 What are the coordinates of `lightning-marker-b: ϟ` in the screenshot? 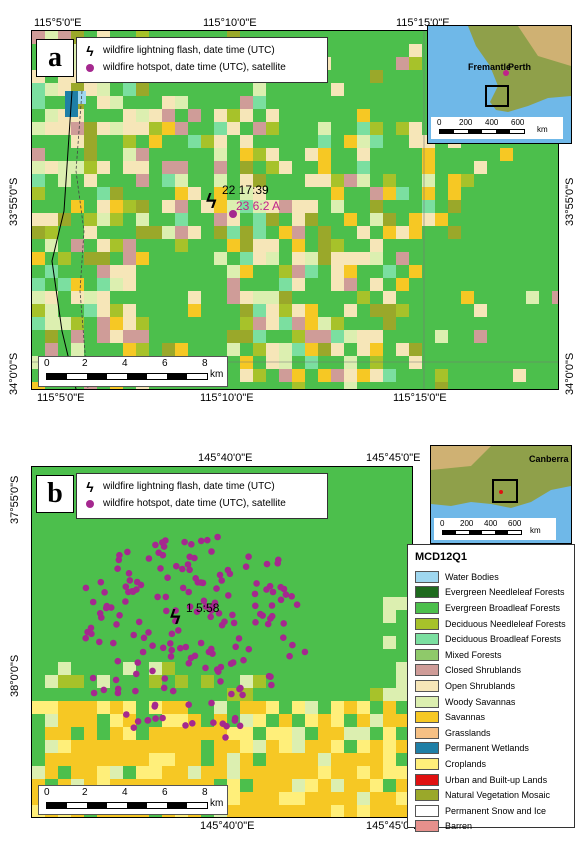 It's located at (175, 618).